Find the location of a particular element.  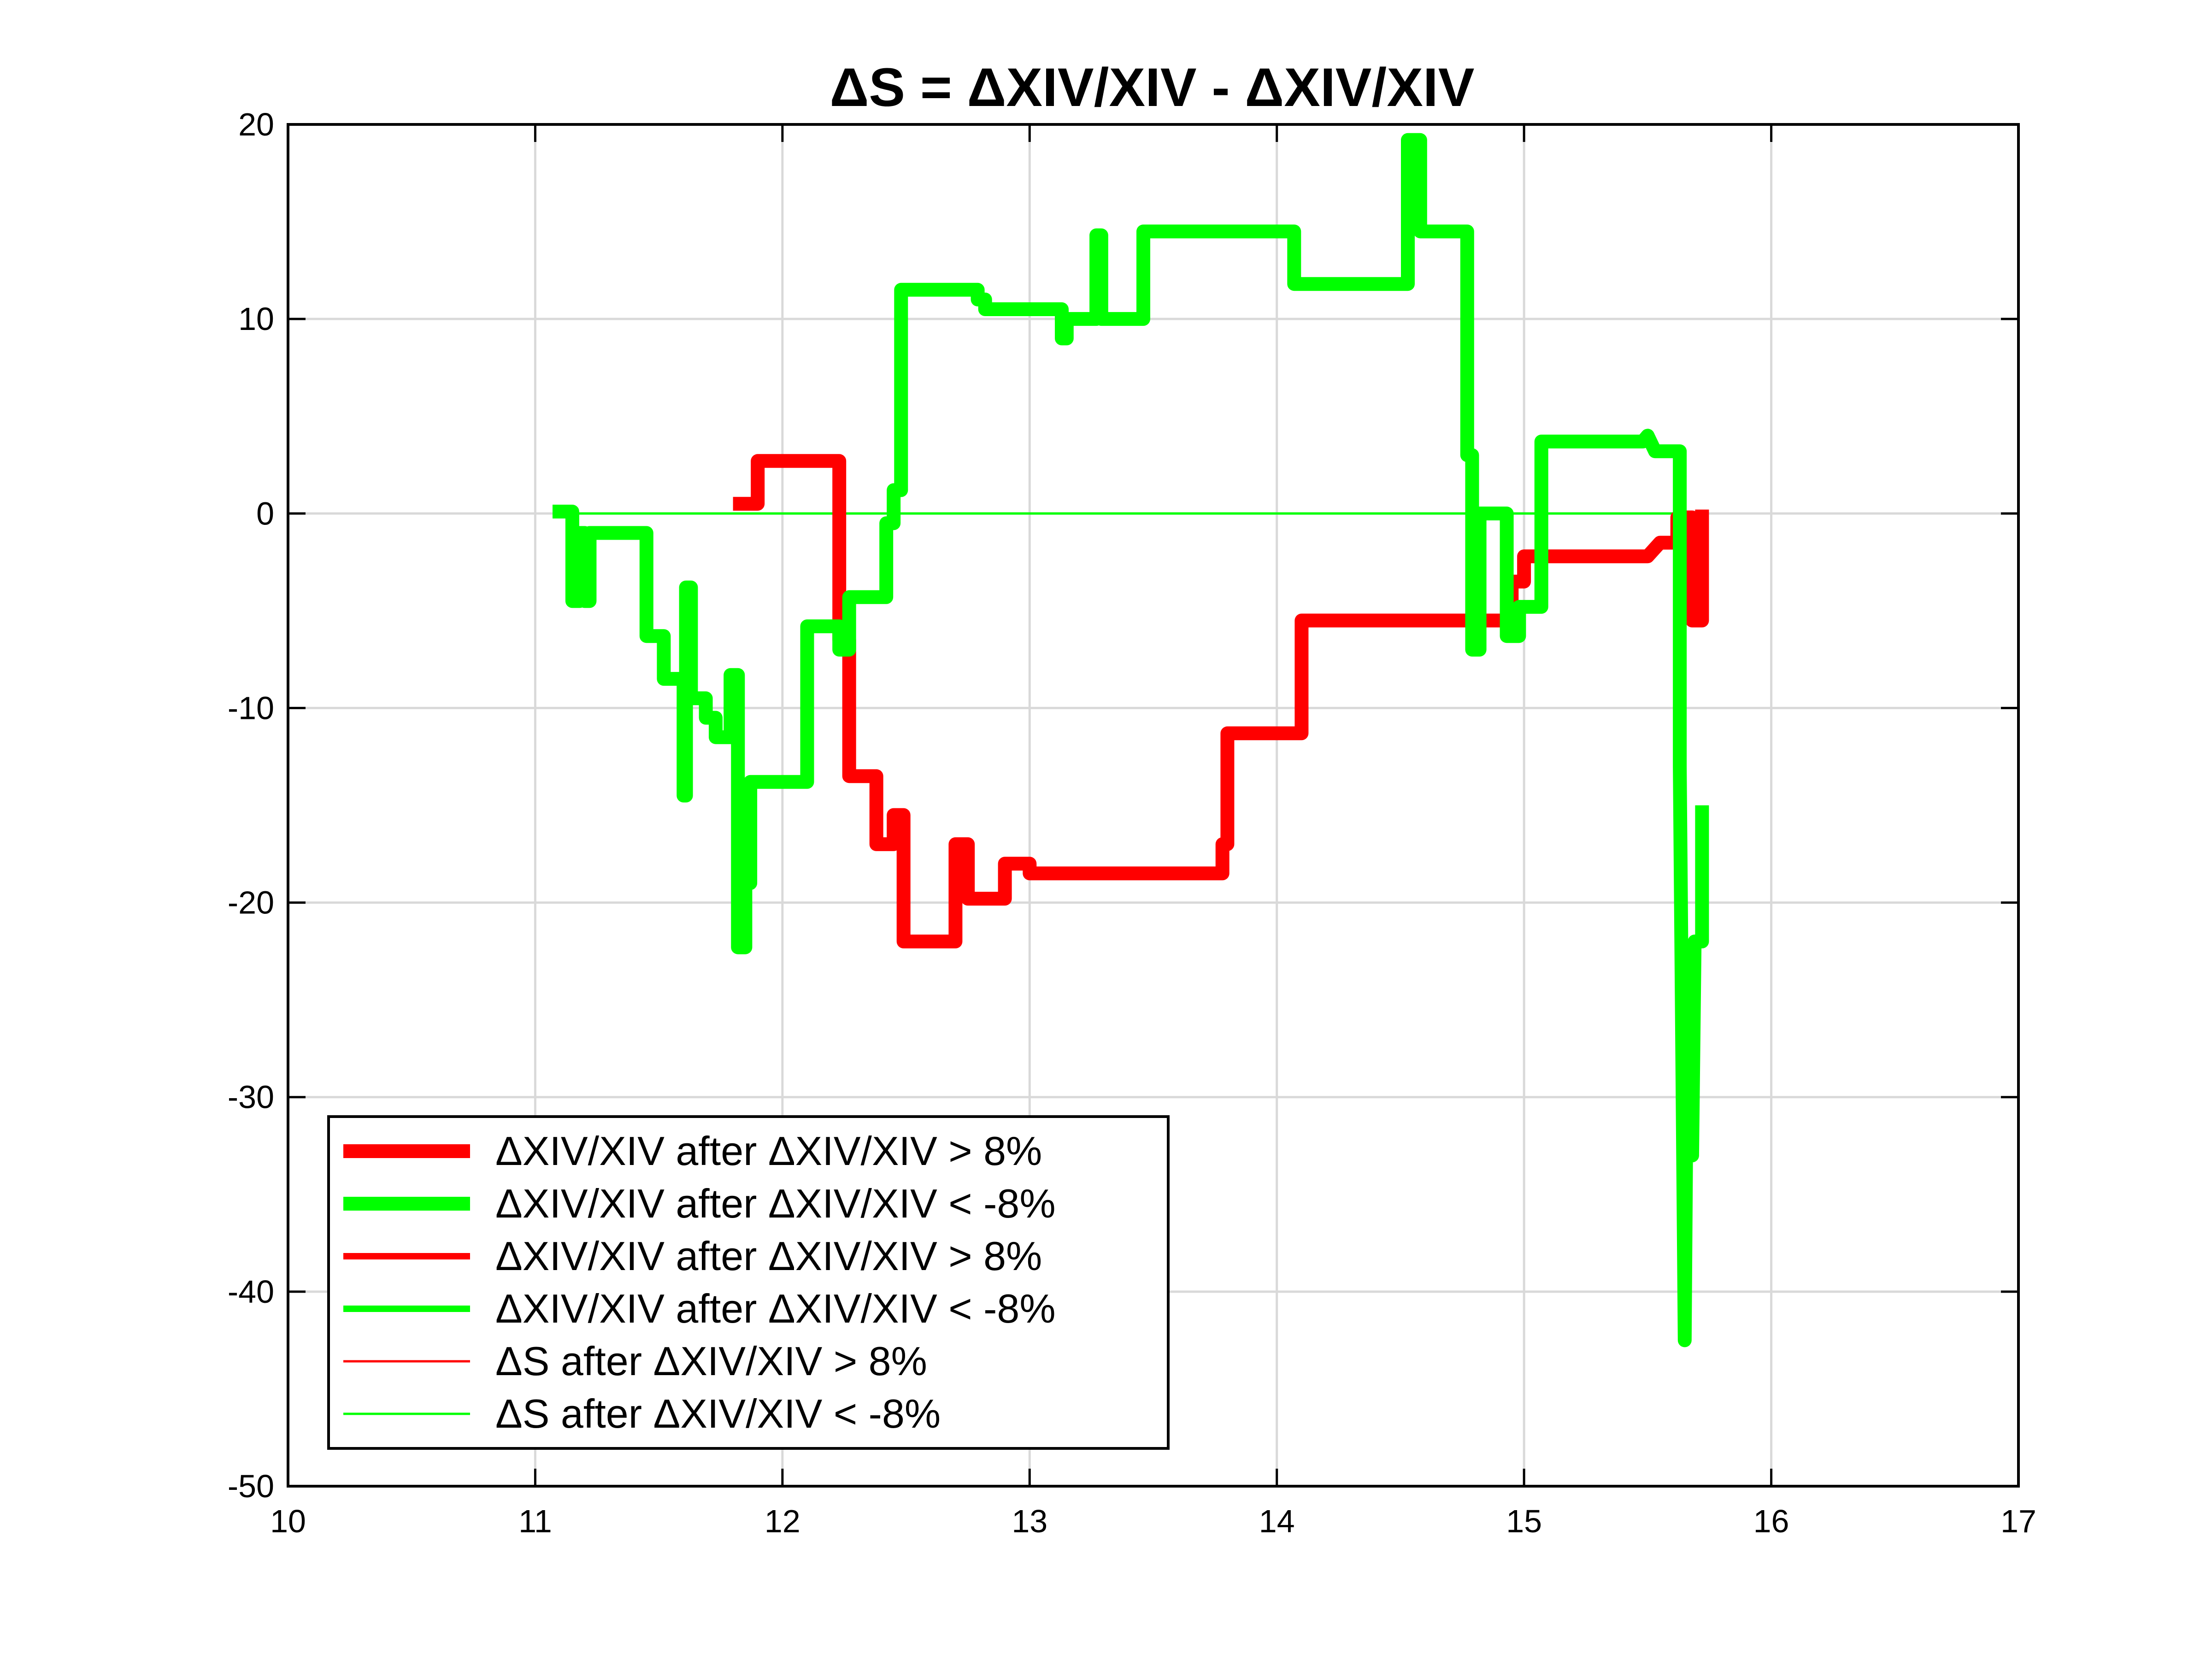

x-tick-label: 17 is located at coordinates (2018, 1521).